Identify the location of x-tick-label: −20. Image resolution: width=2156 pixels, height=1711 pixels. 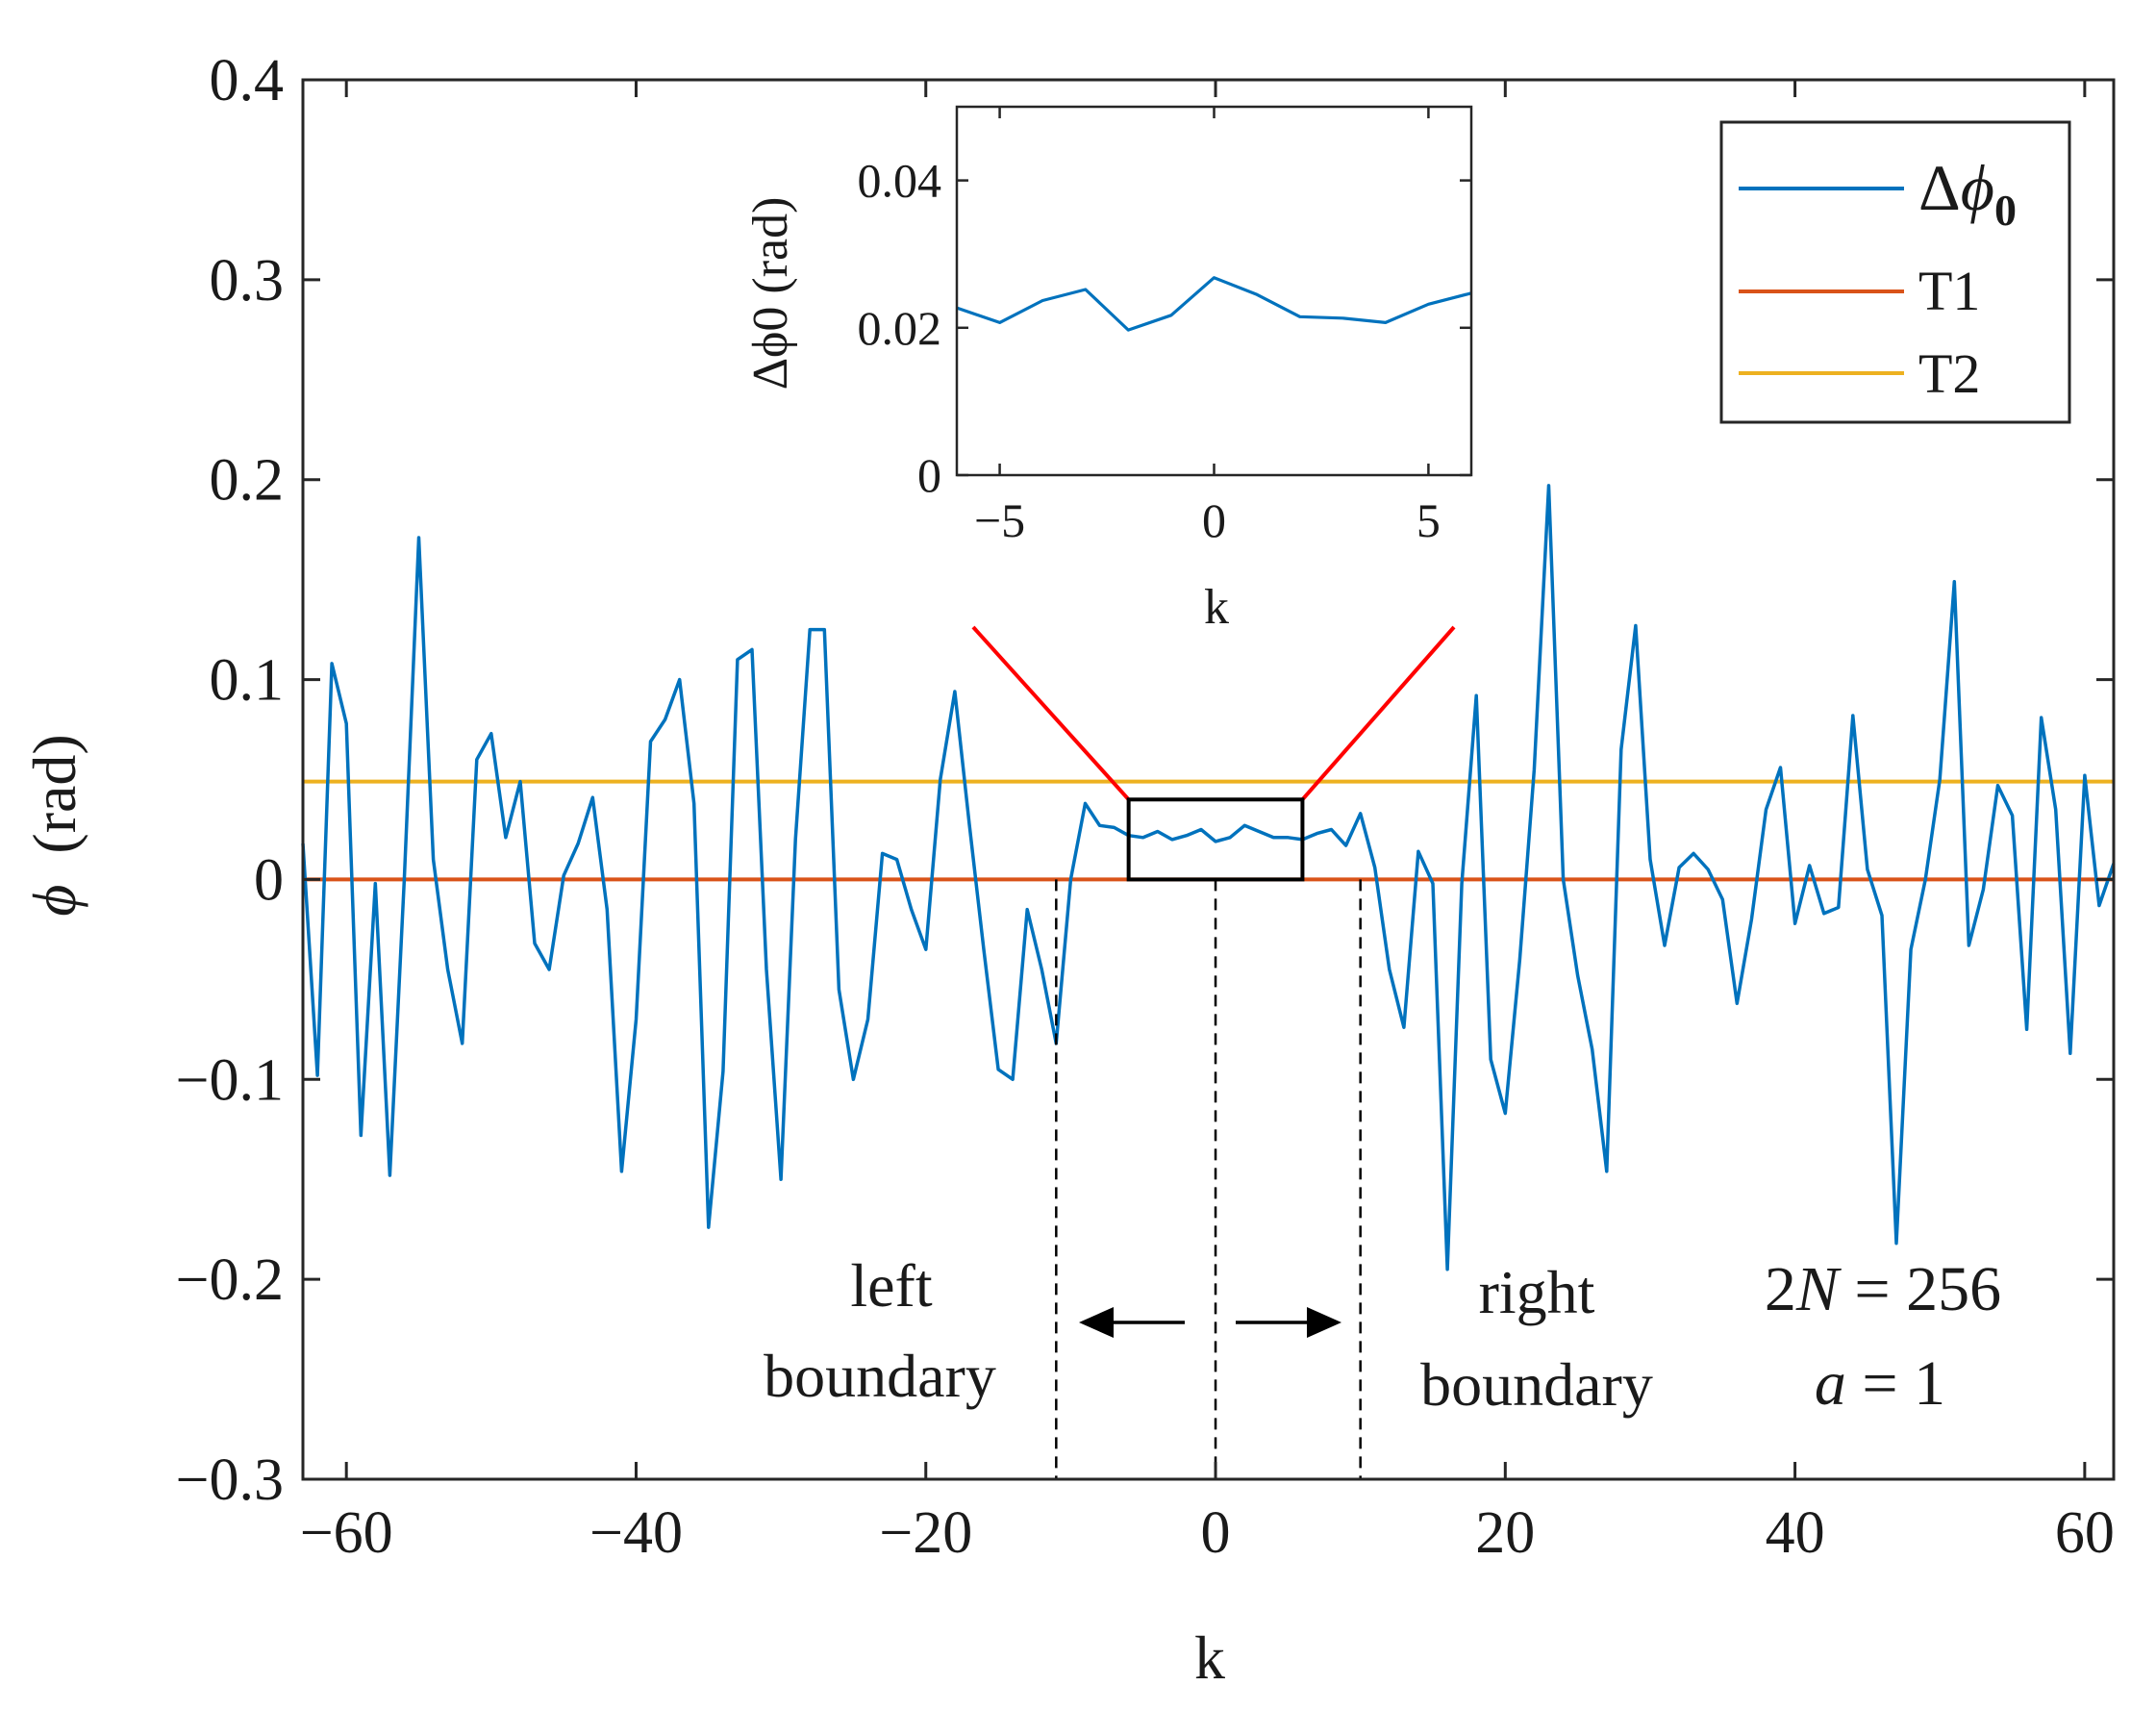
(925, 1533).